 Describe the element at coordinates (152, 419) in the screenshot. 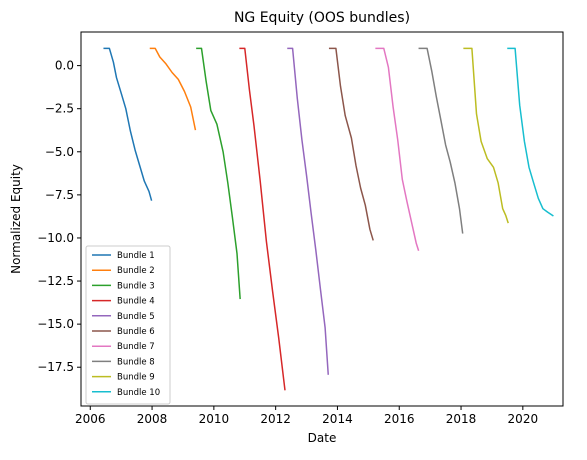

I see `x-tick-label: 2008` at that location.